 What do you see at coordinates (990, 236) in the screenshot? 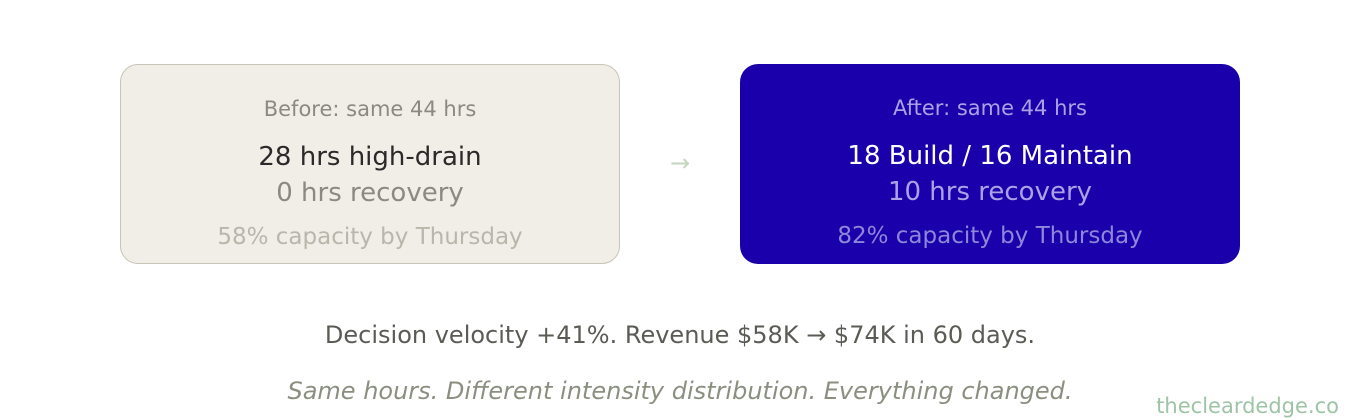
I see `after-capacity: 82% capacity by Thursday` at bounding box center [990, 236].